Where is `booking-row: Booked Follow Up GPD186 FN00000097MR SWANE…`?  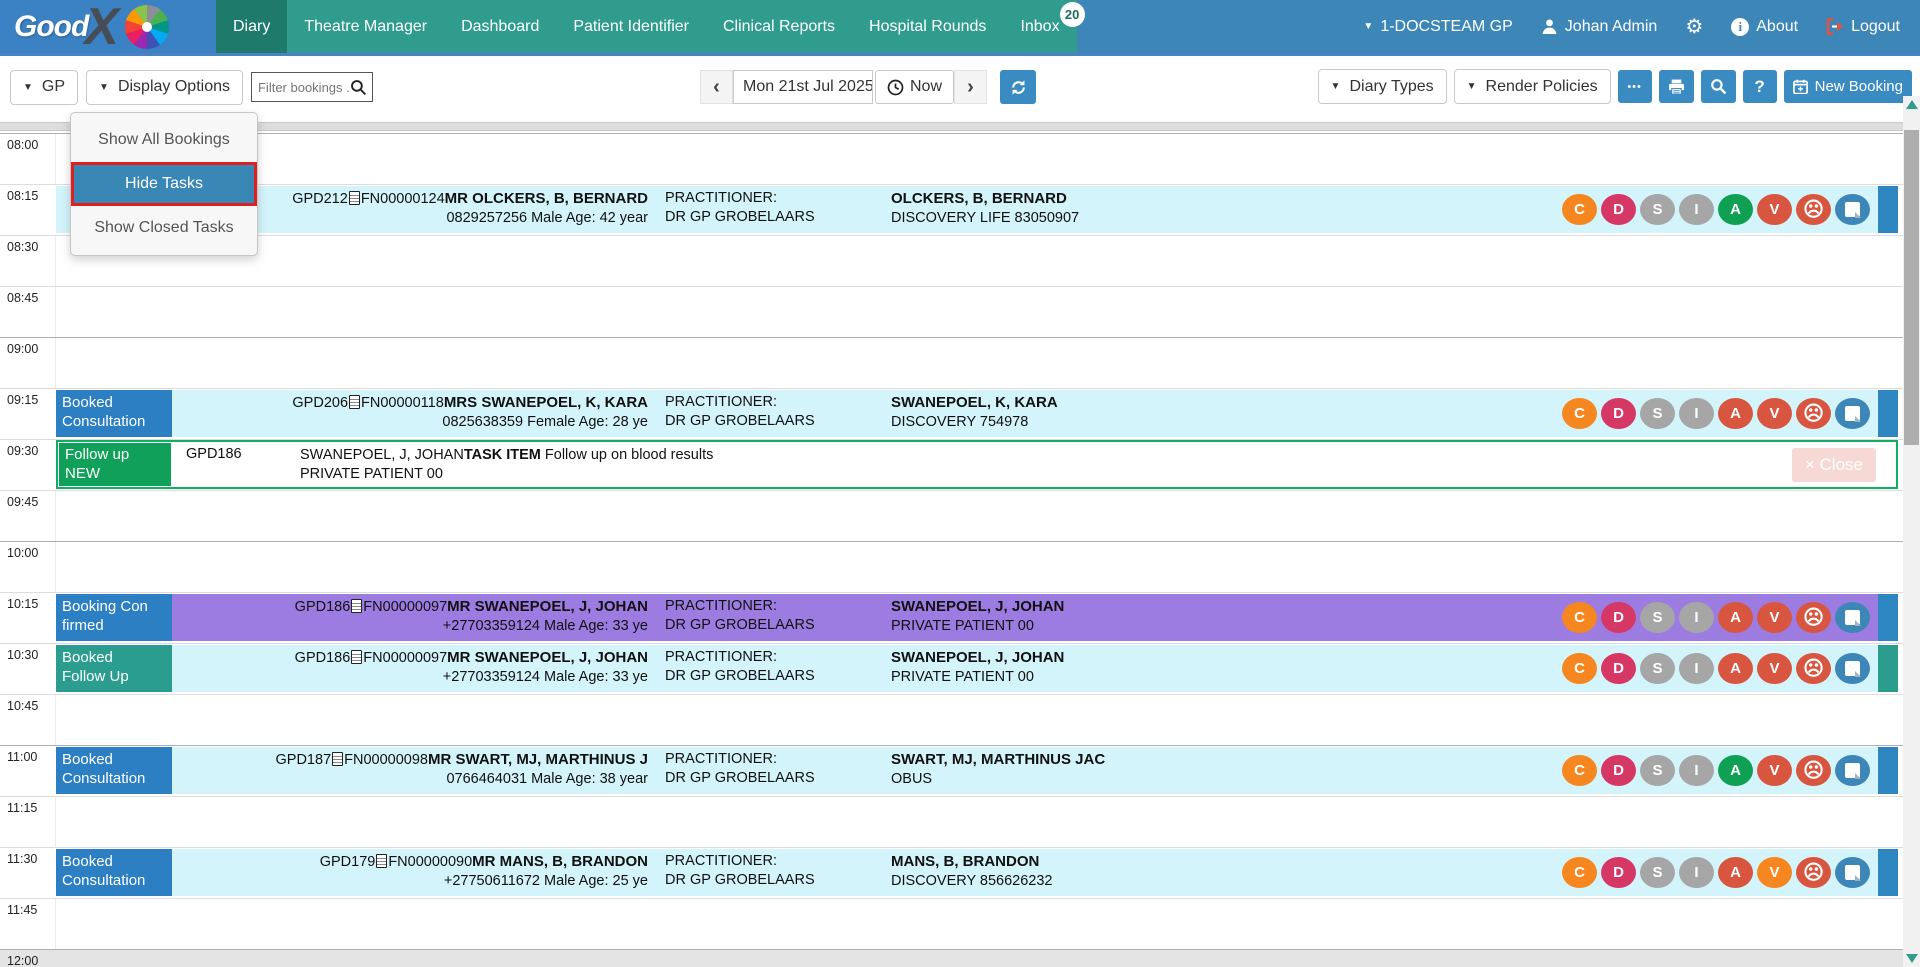
booking-row: Booked Follow Up GPD186 FN00000097MR SWANE… is located at coordinates (977, 668).